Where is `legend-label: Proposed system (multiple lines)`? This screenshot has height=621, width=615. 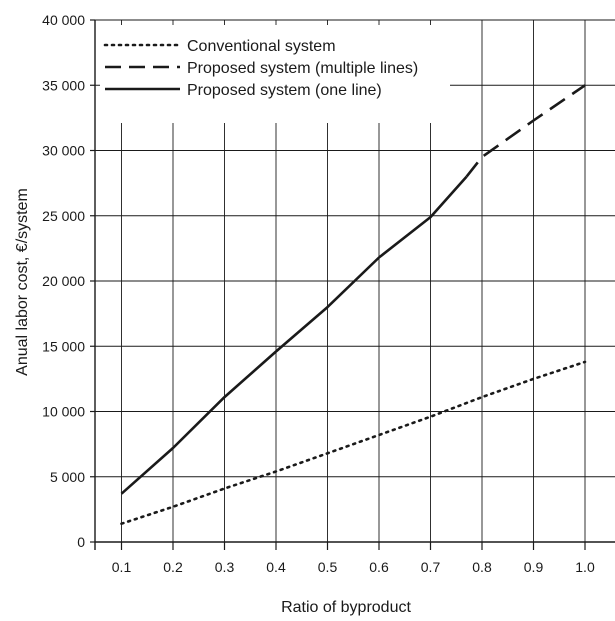
legend-label: Proposed system (multiple lines) is located at coordinates (302, 68).